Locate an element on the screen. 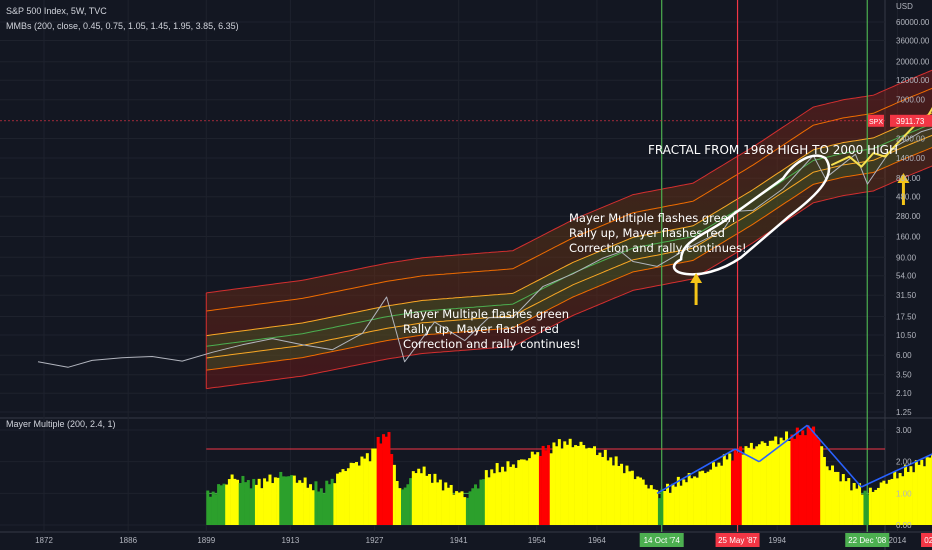  y-tick-label: 20000.00 is located at coordinates (913, 62).